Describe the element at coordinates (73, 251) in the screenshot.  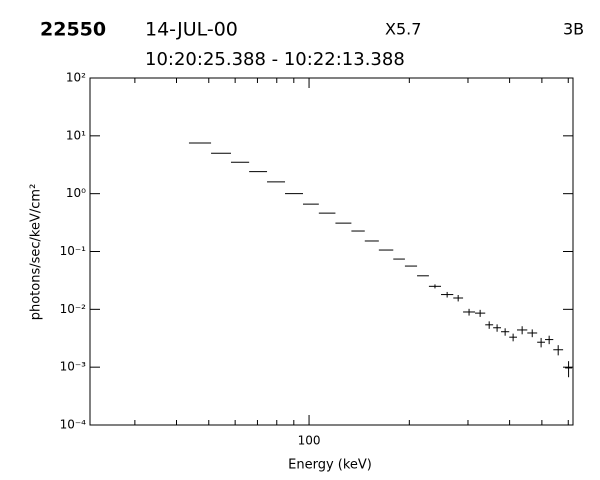
I see `y-tick-label: 10⁻¹` at that location.